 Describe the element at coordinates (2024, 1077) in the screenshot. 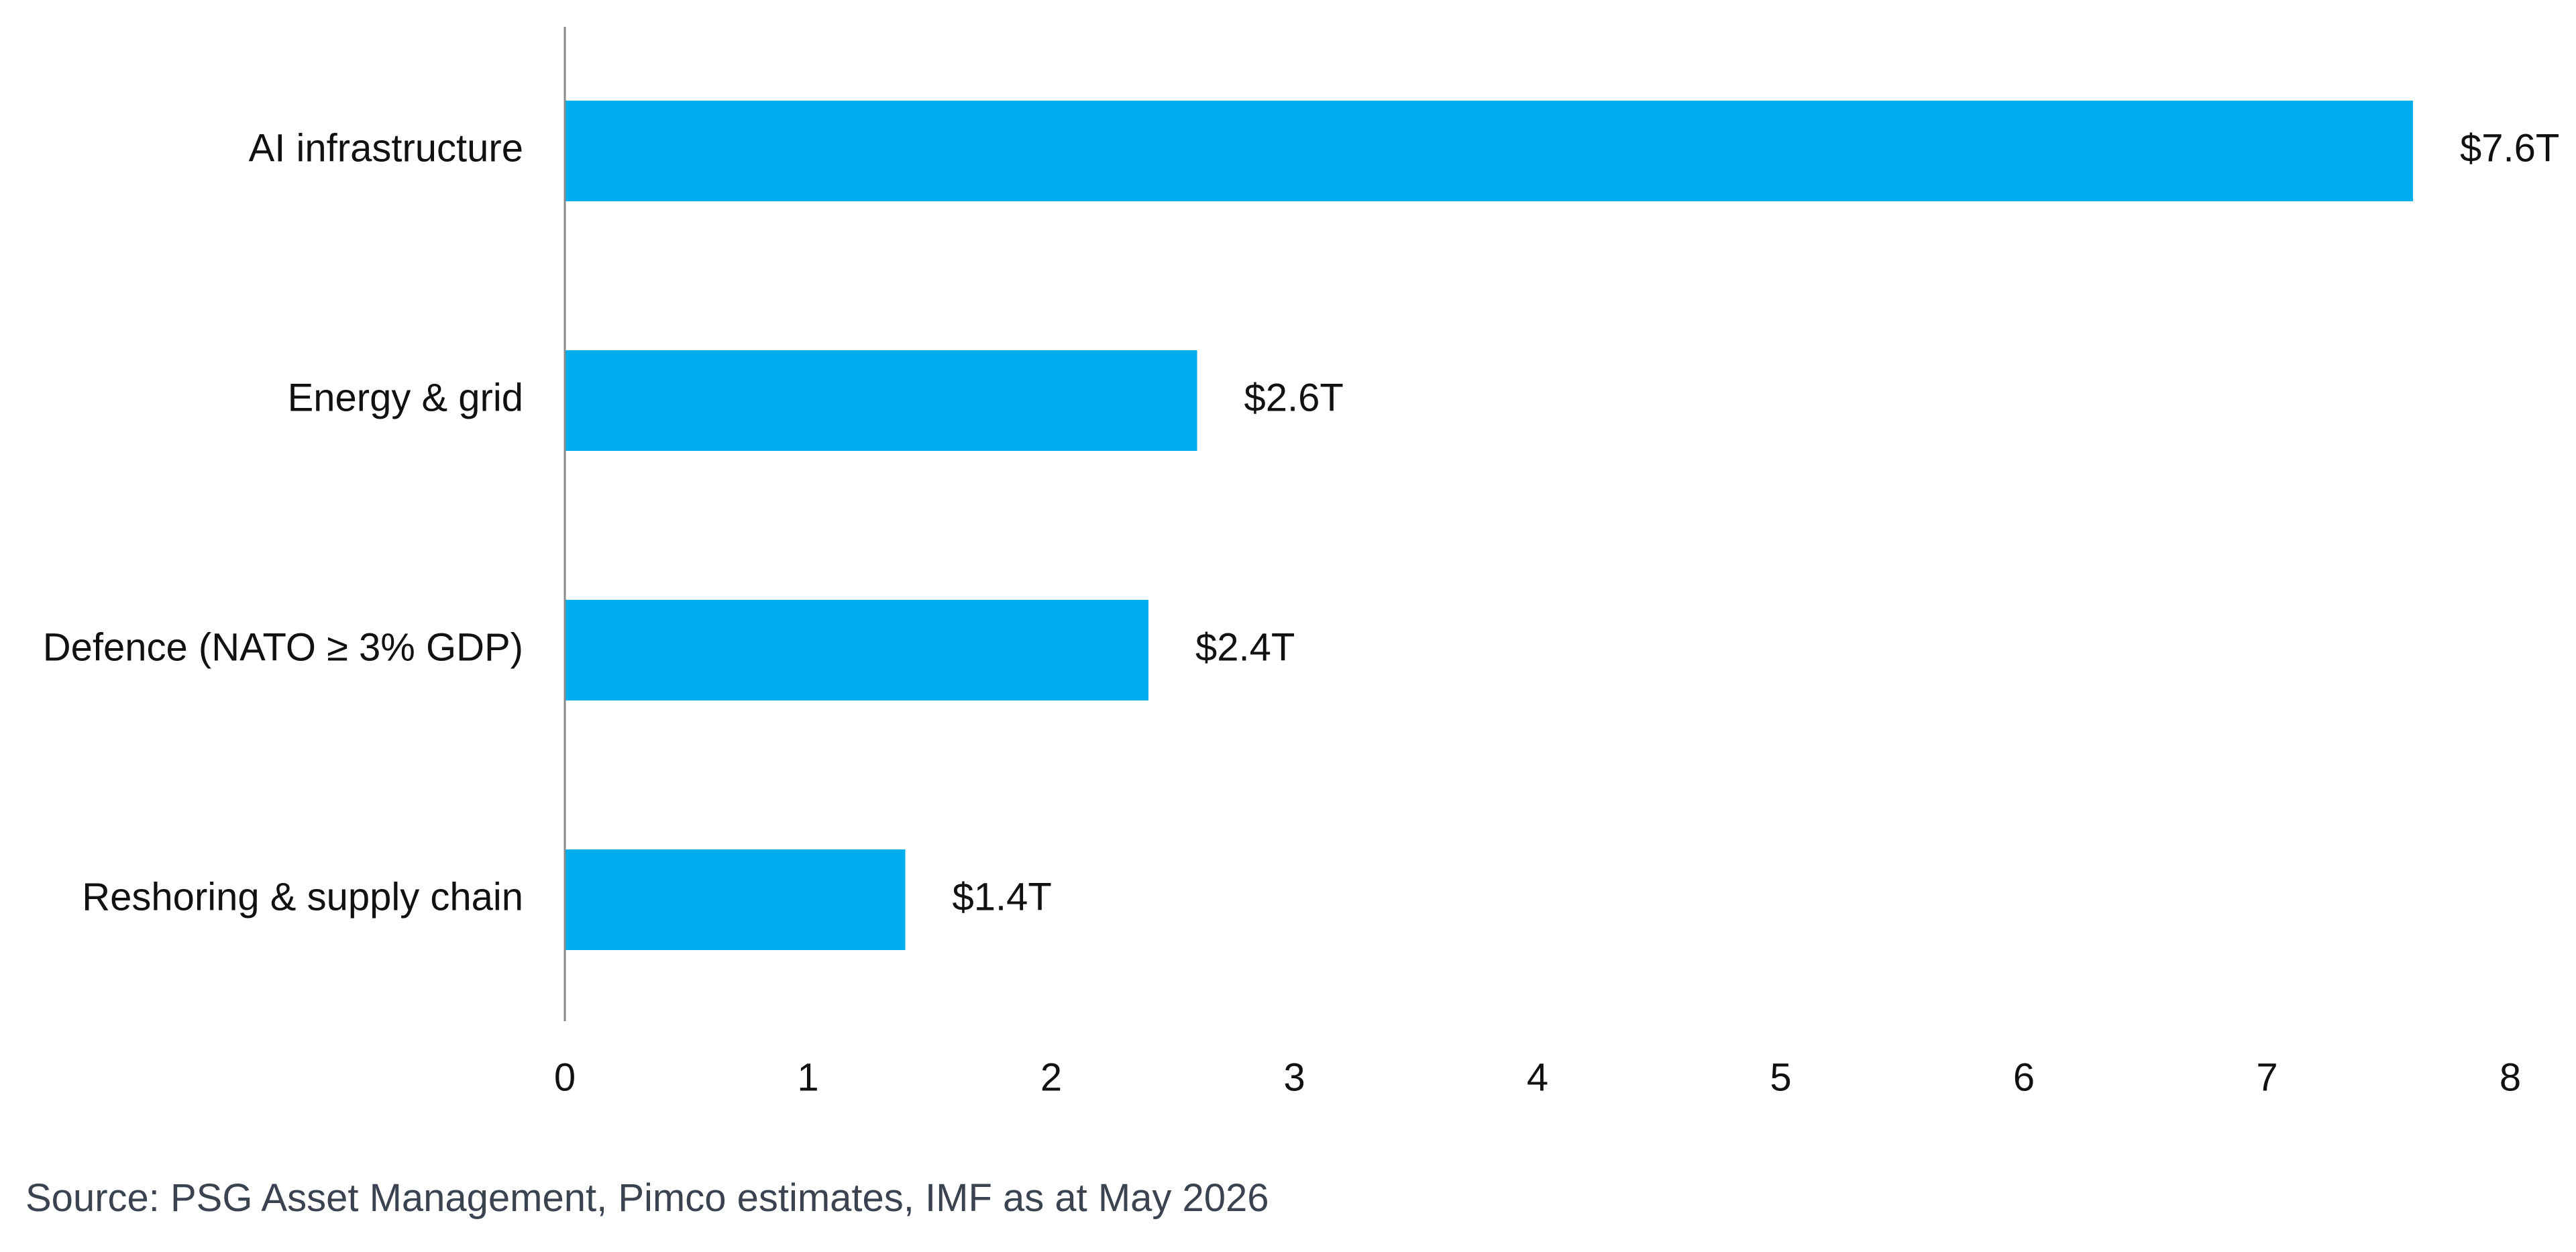

I see `x-tick-label-6: 6` at that location.